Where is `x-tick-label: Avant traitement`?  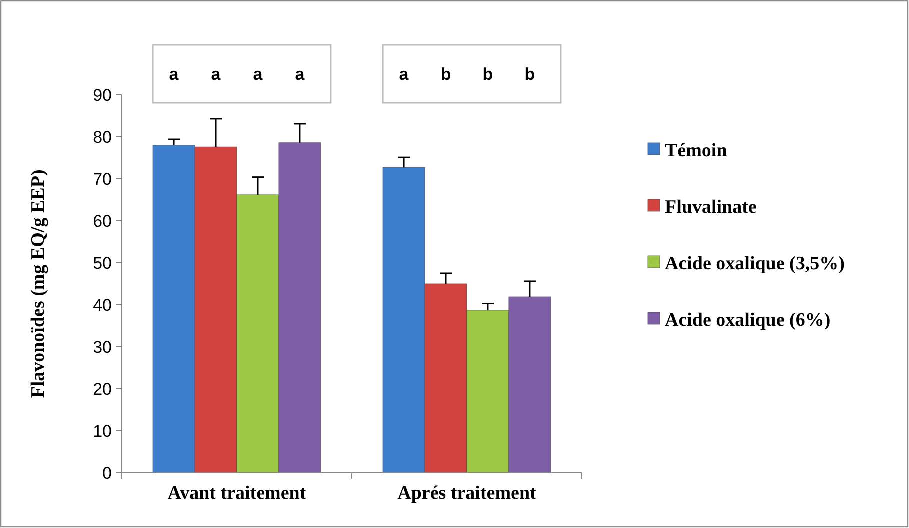 x-tick-label: Avant traitement is located at coordinates (237, 493).